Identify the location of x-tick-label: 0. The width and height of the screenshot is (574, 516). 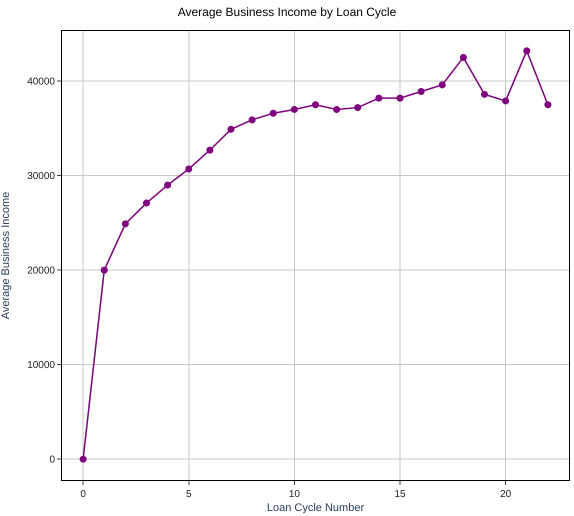
(83, 494).